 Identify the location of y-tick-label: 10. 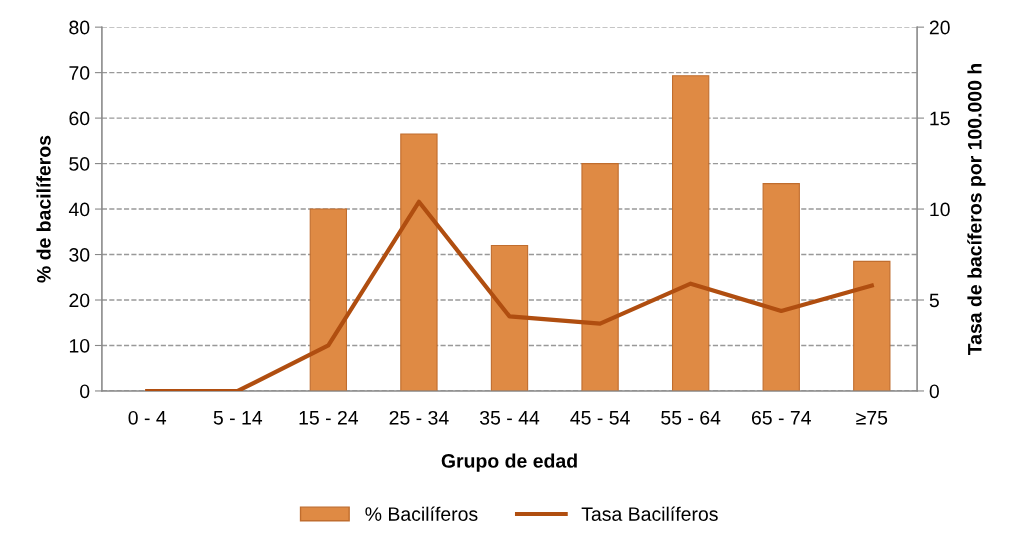
(79, 345).